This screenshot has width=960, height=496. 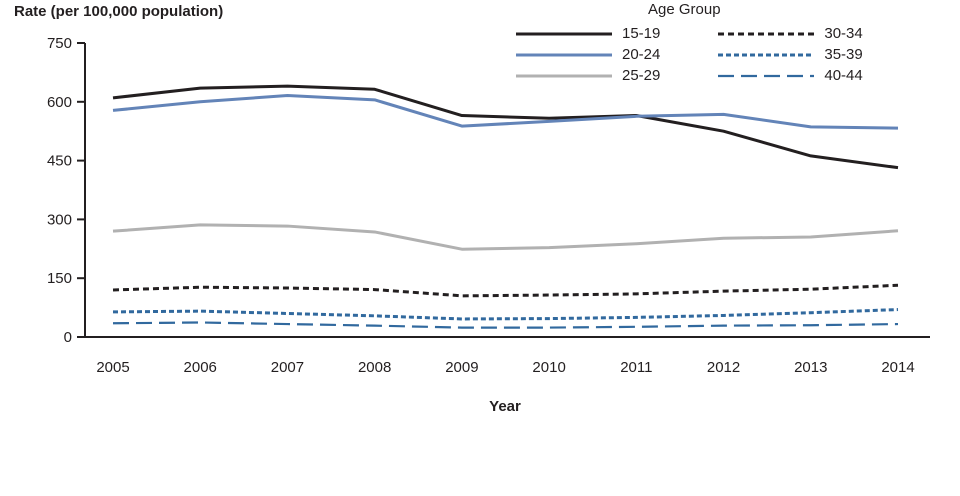 What do you see at coordinates (287, 367) in the screenshot?
I see `x-tick-label: 2007` at bounding box center [287, 367].